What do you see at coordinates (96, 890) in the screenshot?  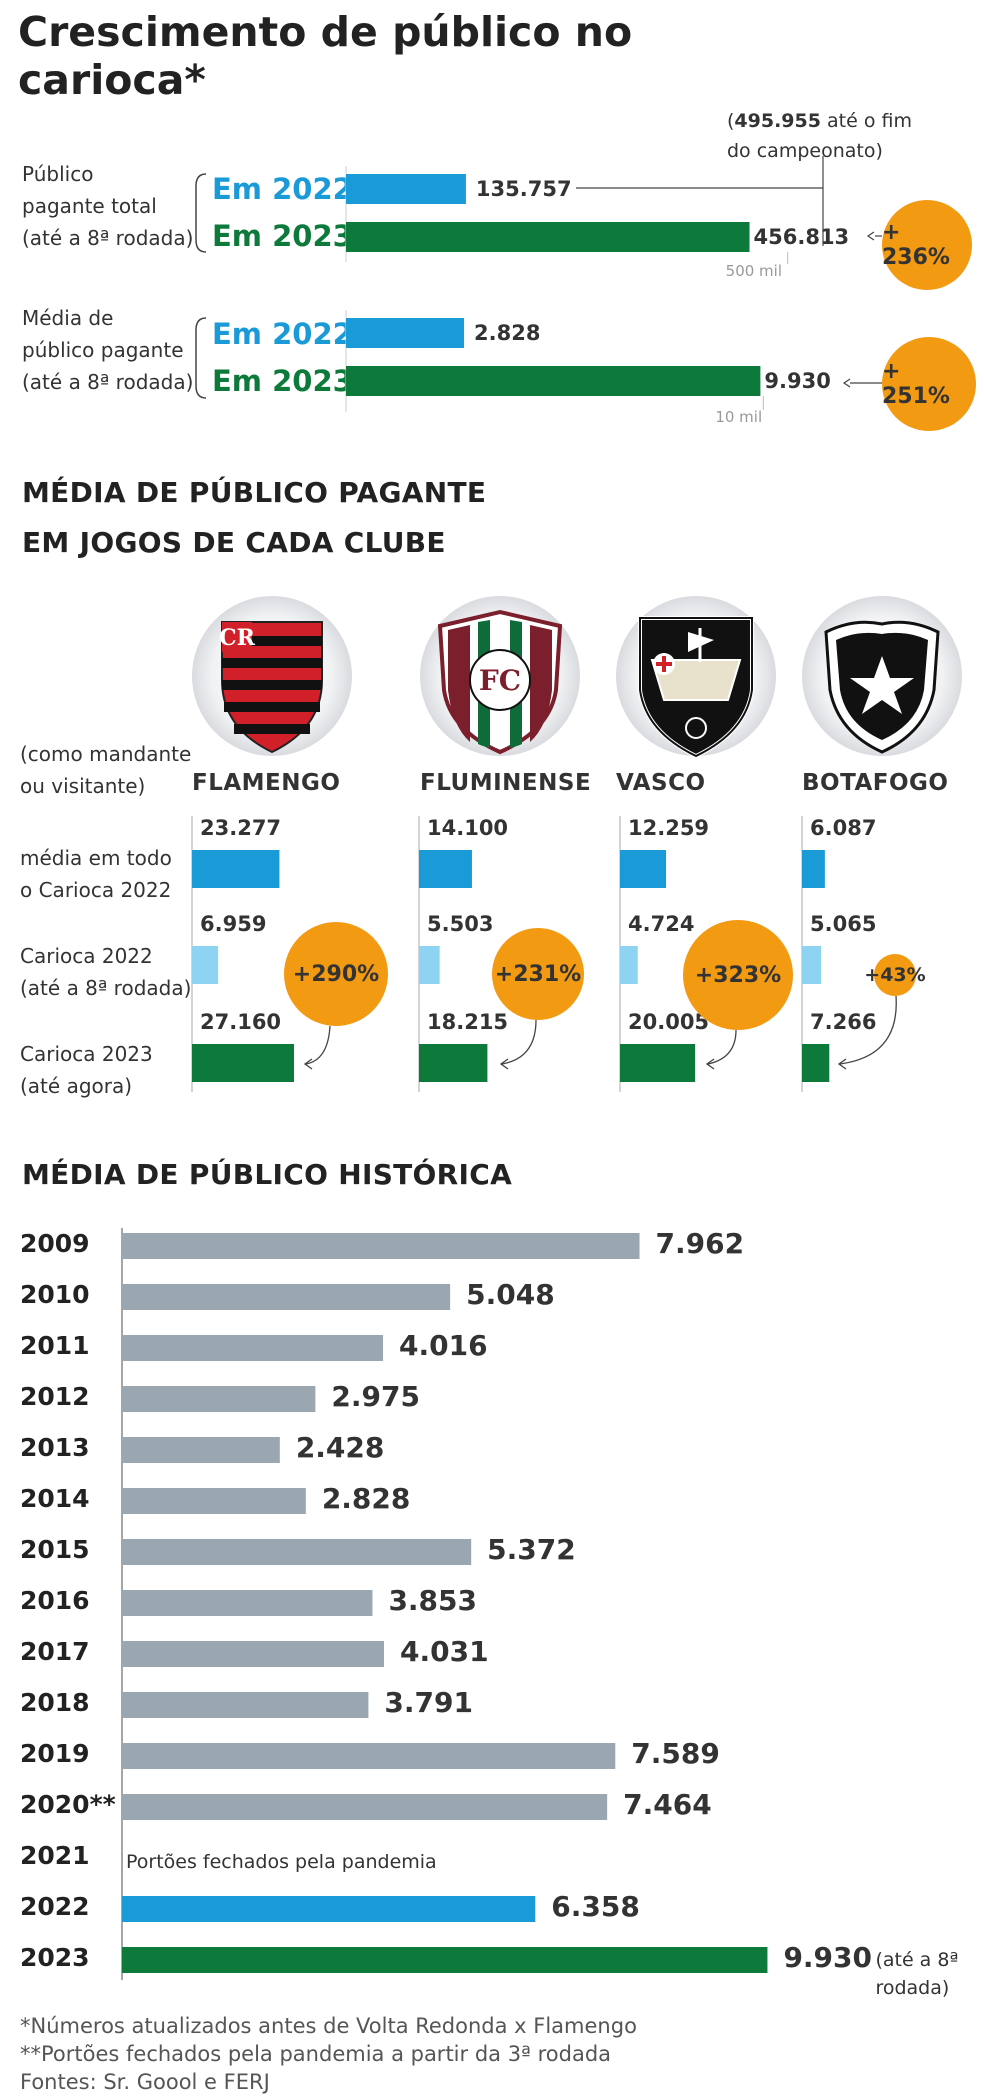 I see `clubs-row-label-line: o Carioca 2022` at bounding box center [96, 890].